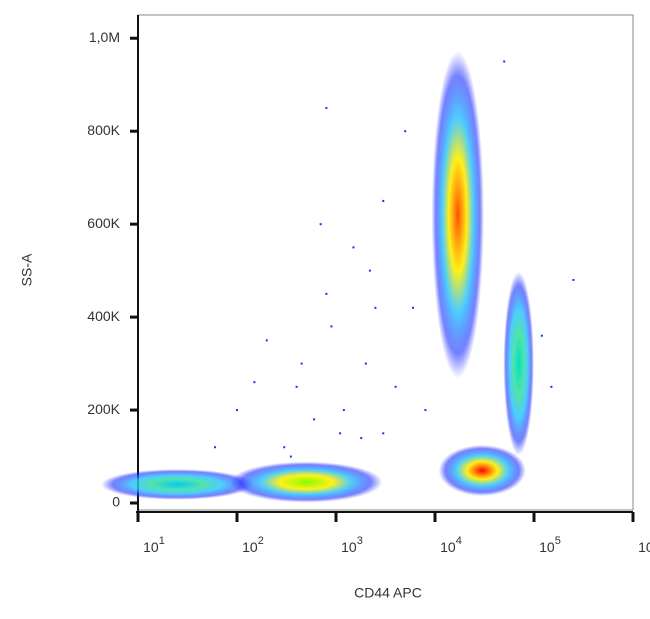 This screenshot has width=650, height=619. I want to click on y-tick-label: 600K, so click(103, 223).